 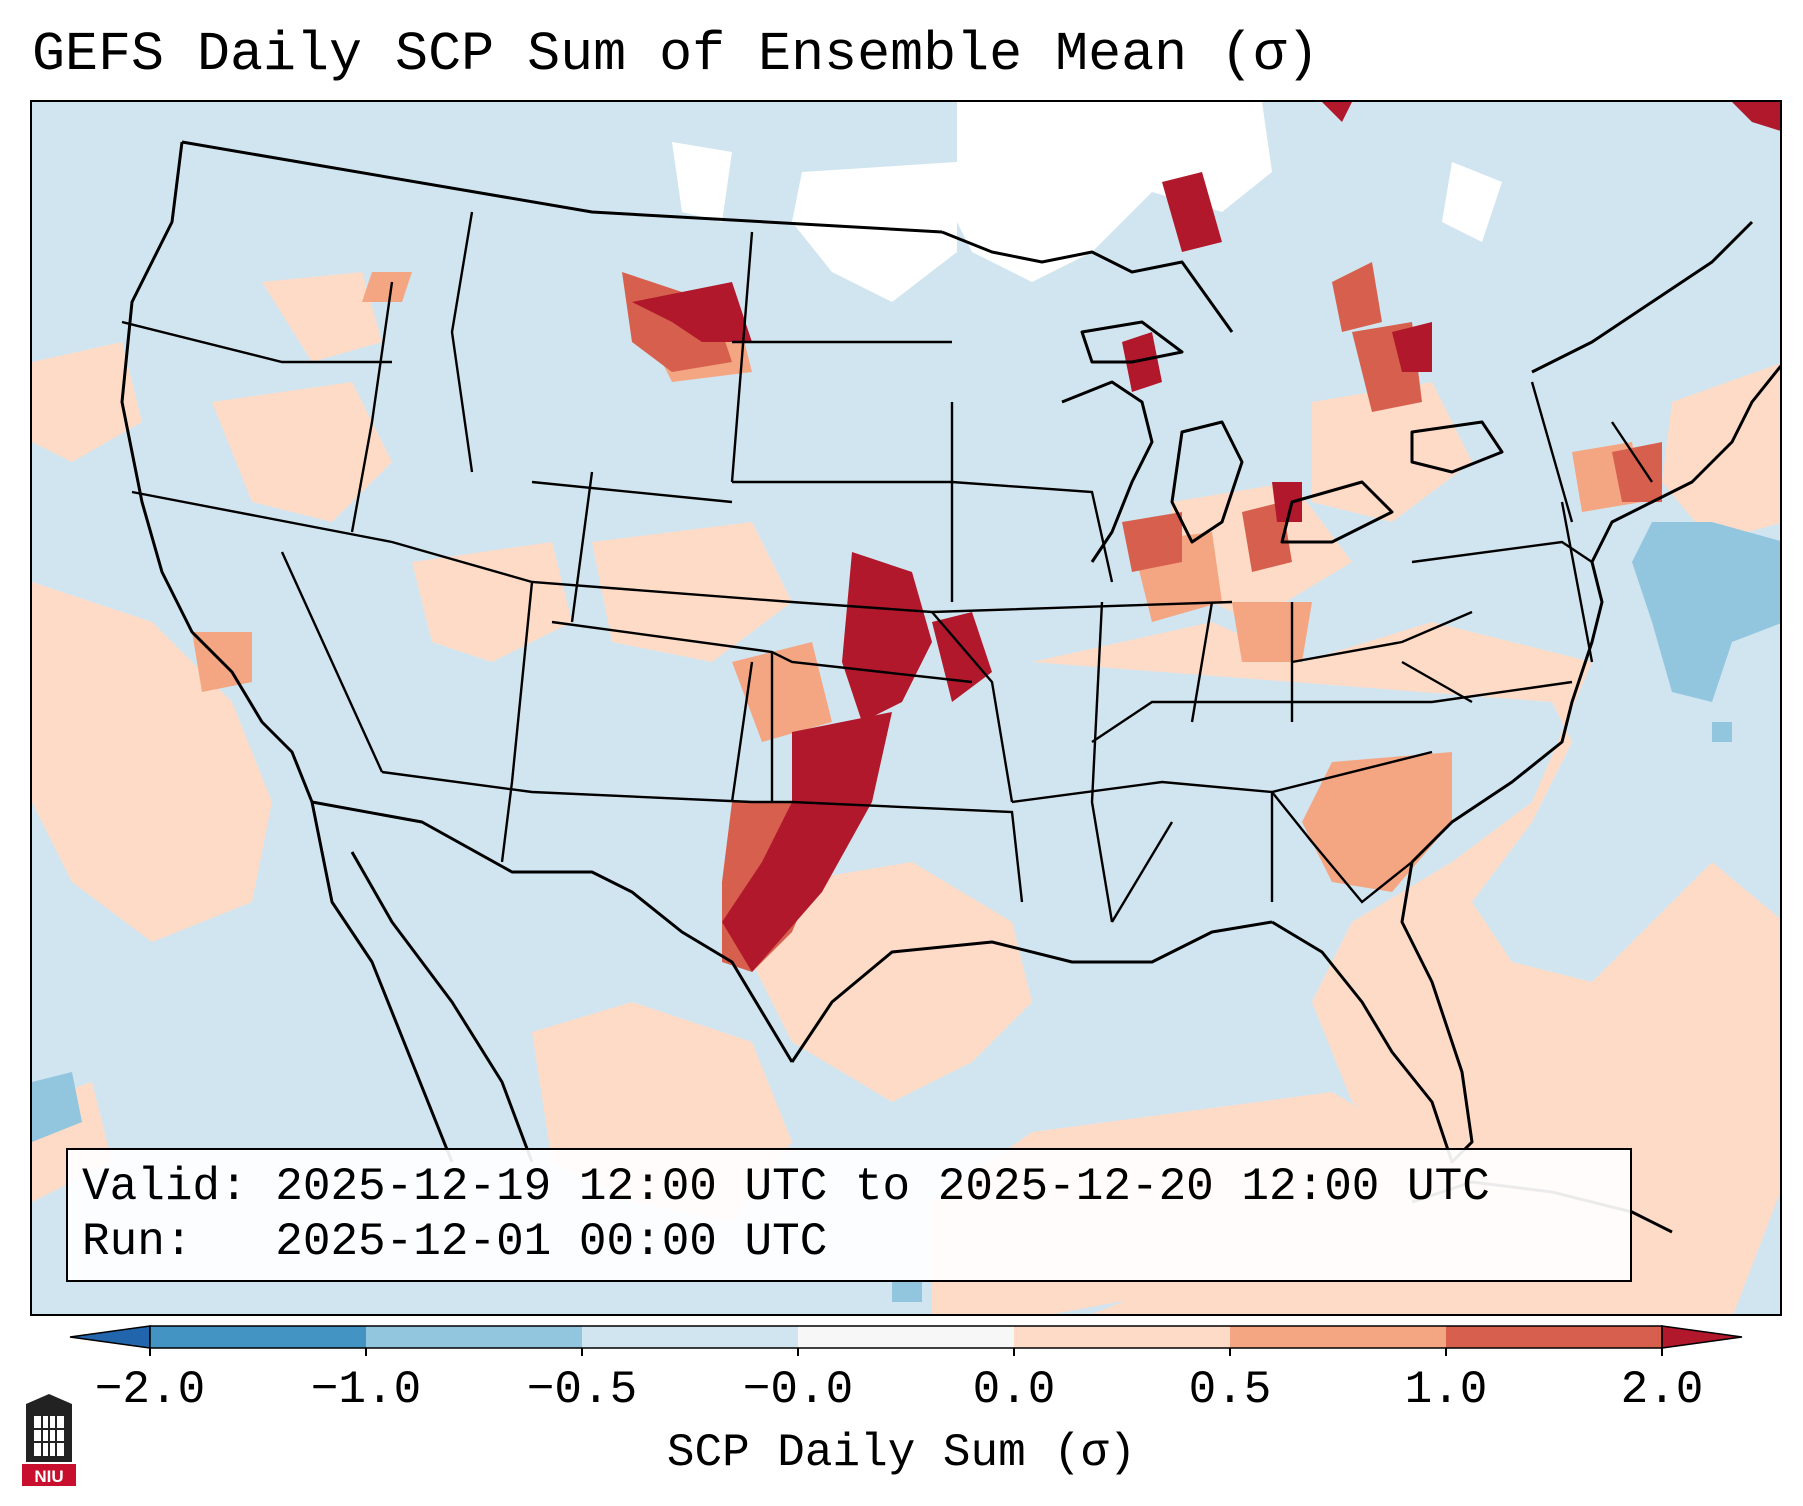 I want to click on colorbar, so click(x=906, y=1340).